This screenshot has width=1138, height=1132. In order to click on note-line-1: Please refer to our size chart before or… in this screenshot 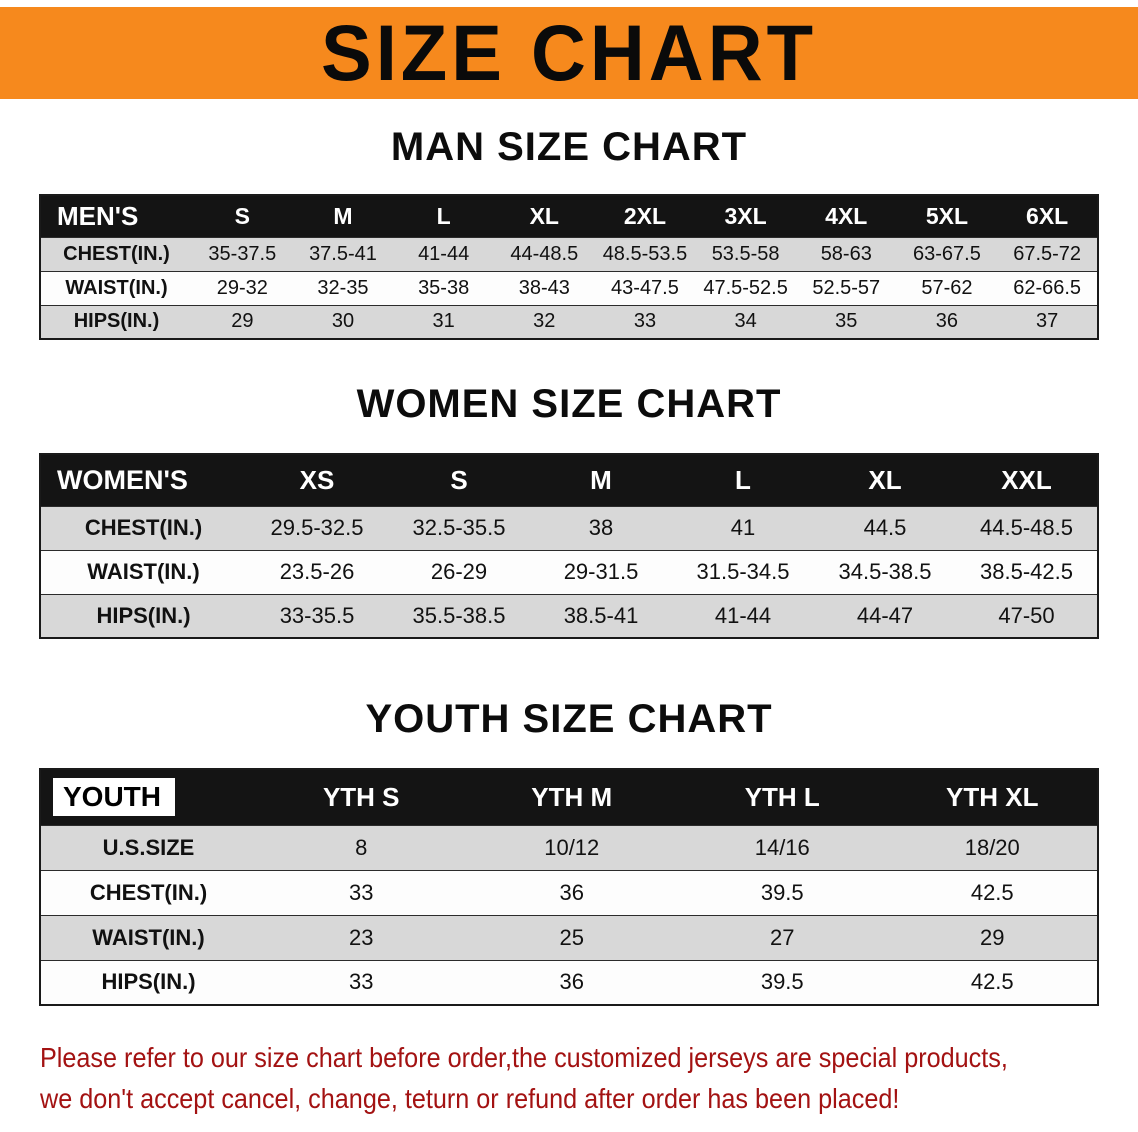, I will do `click(524, 1057)`.